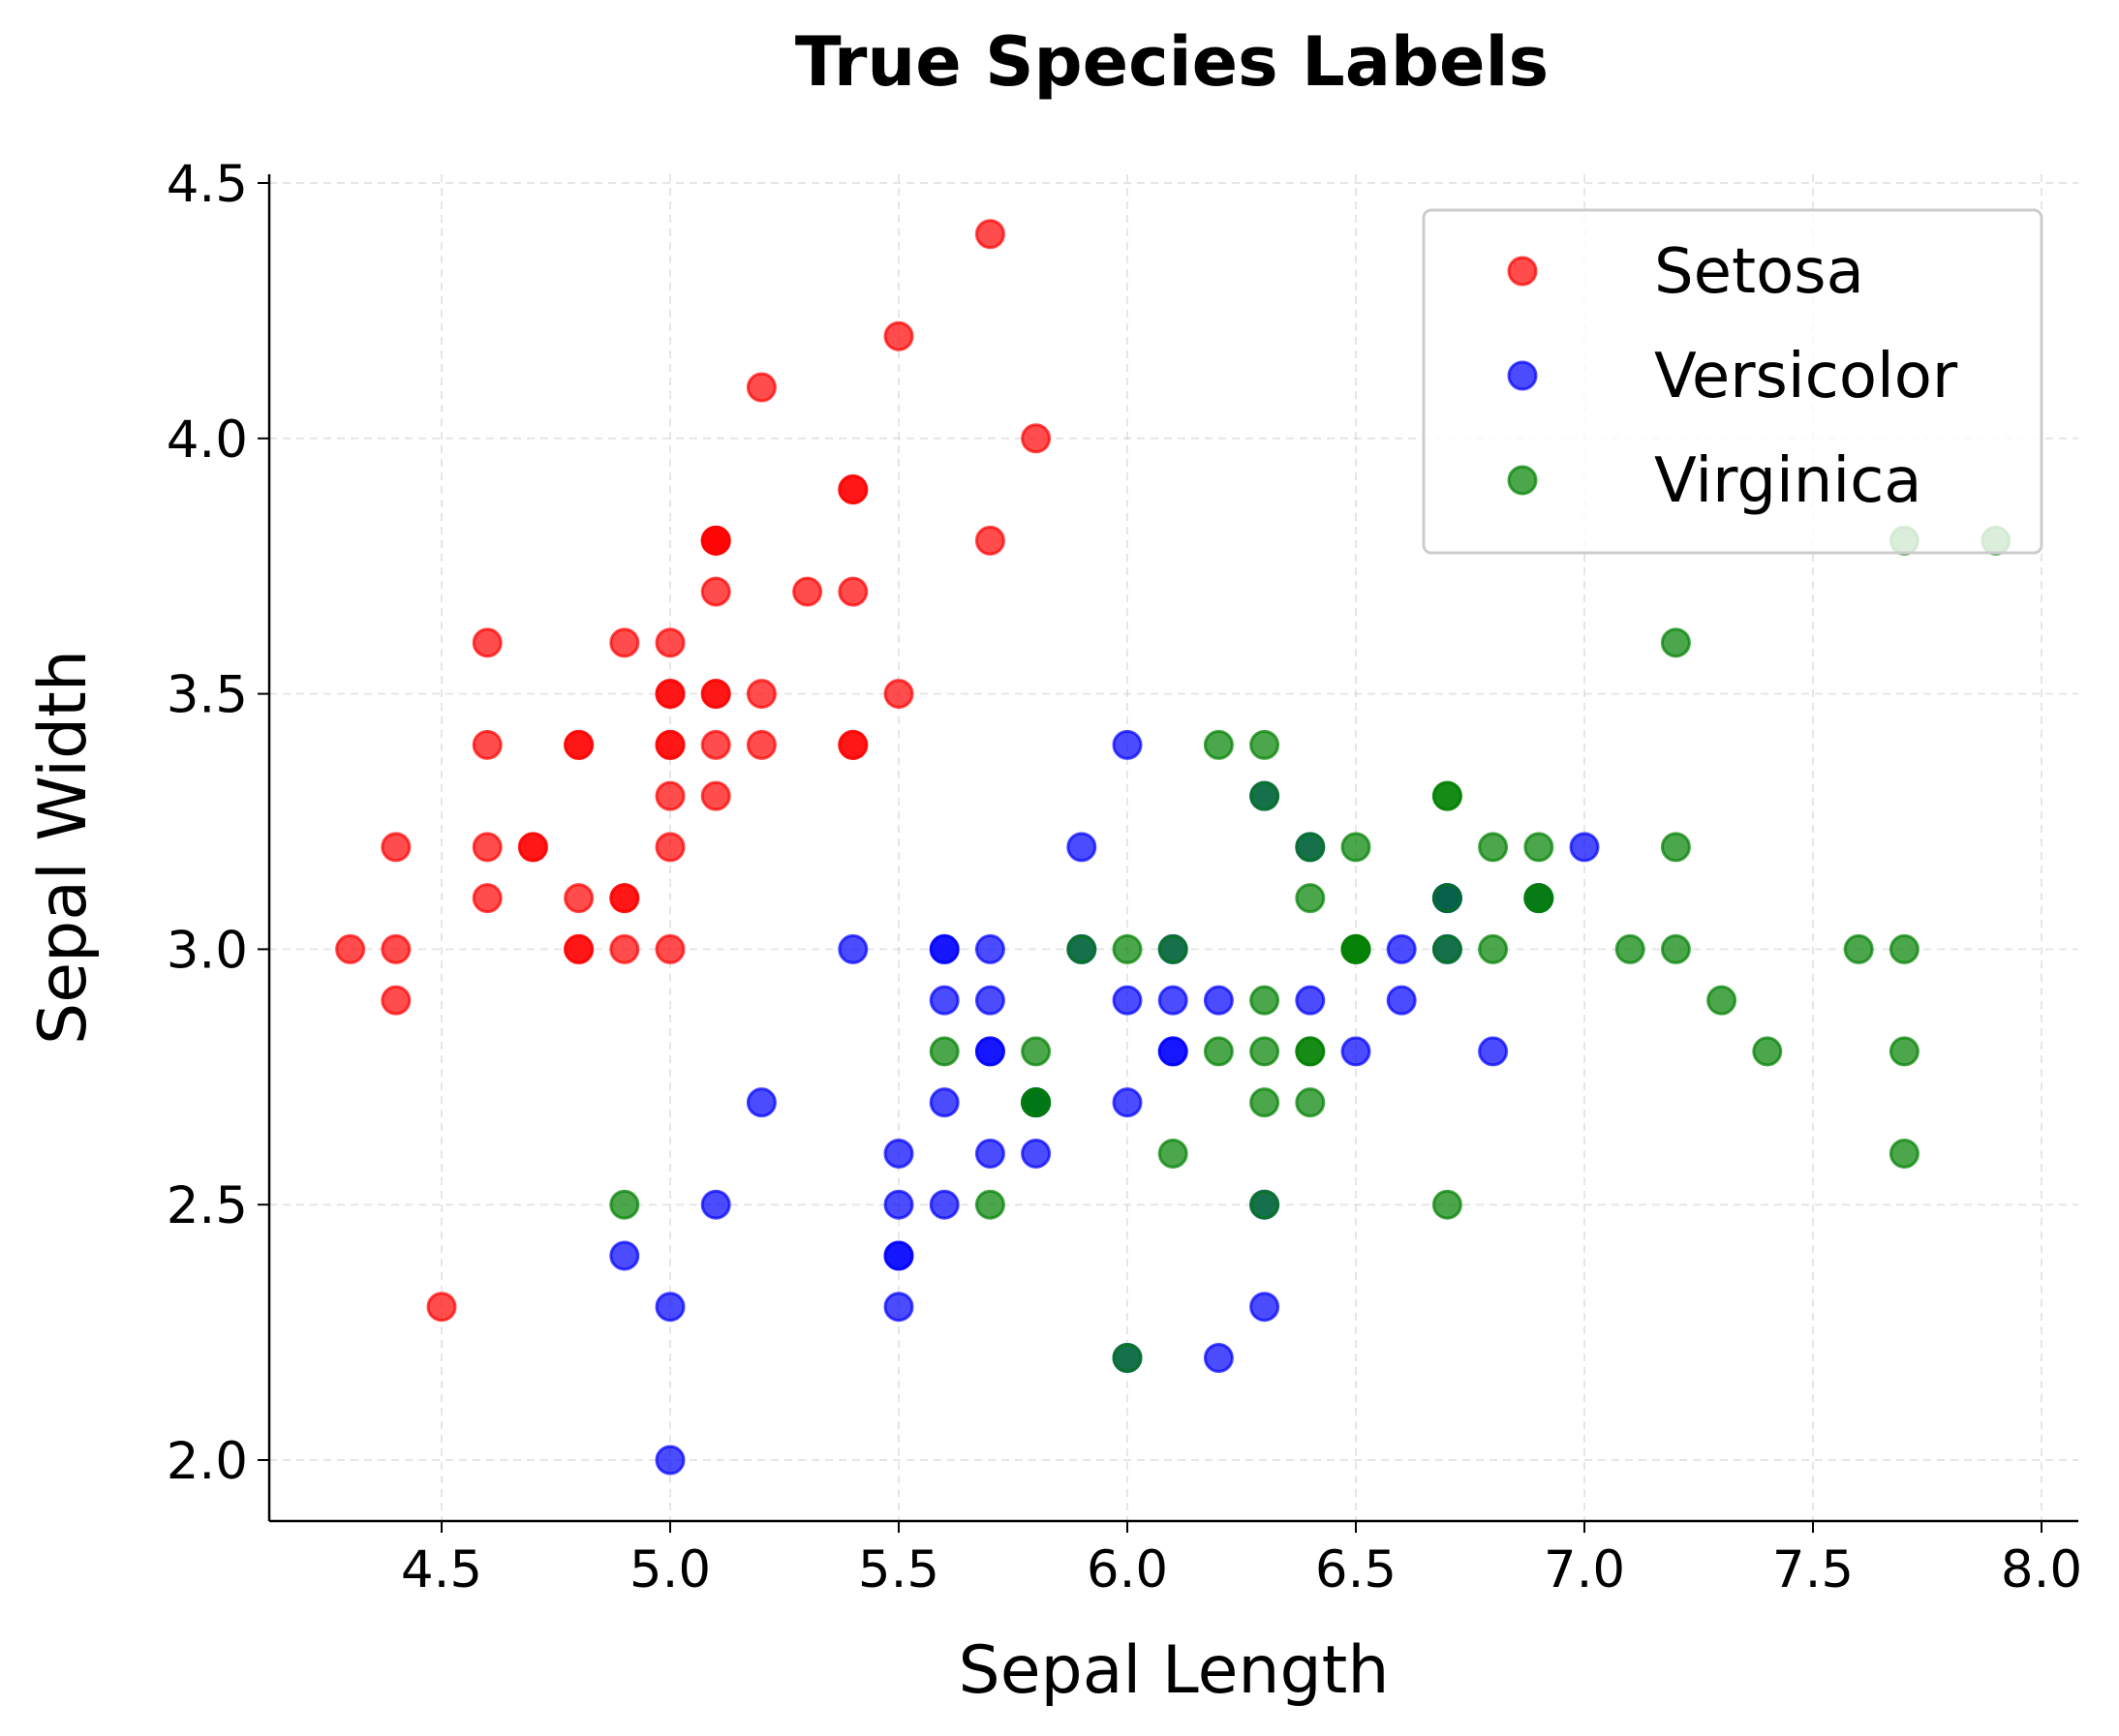 This screenshot has height=1736, width=2119. I want to click on x-tick-label: 7.5, so click(1813, 1569).